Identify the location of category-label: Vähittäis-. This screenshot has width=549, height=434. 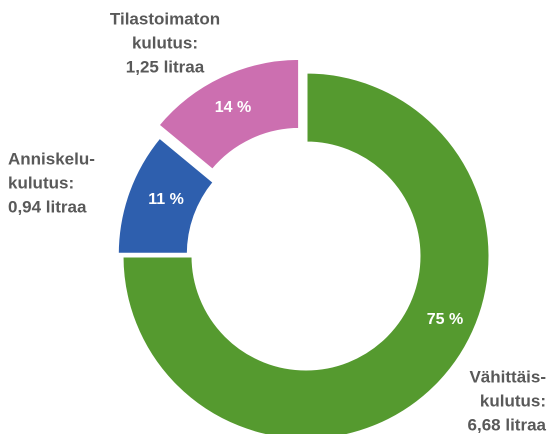
(507, 376).